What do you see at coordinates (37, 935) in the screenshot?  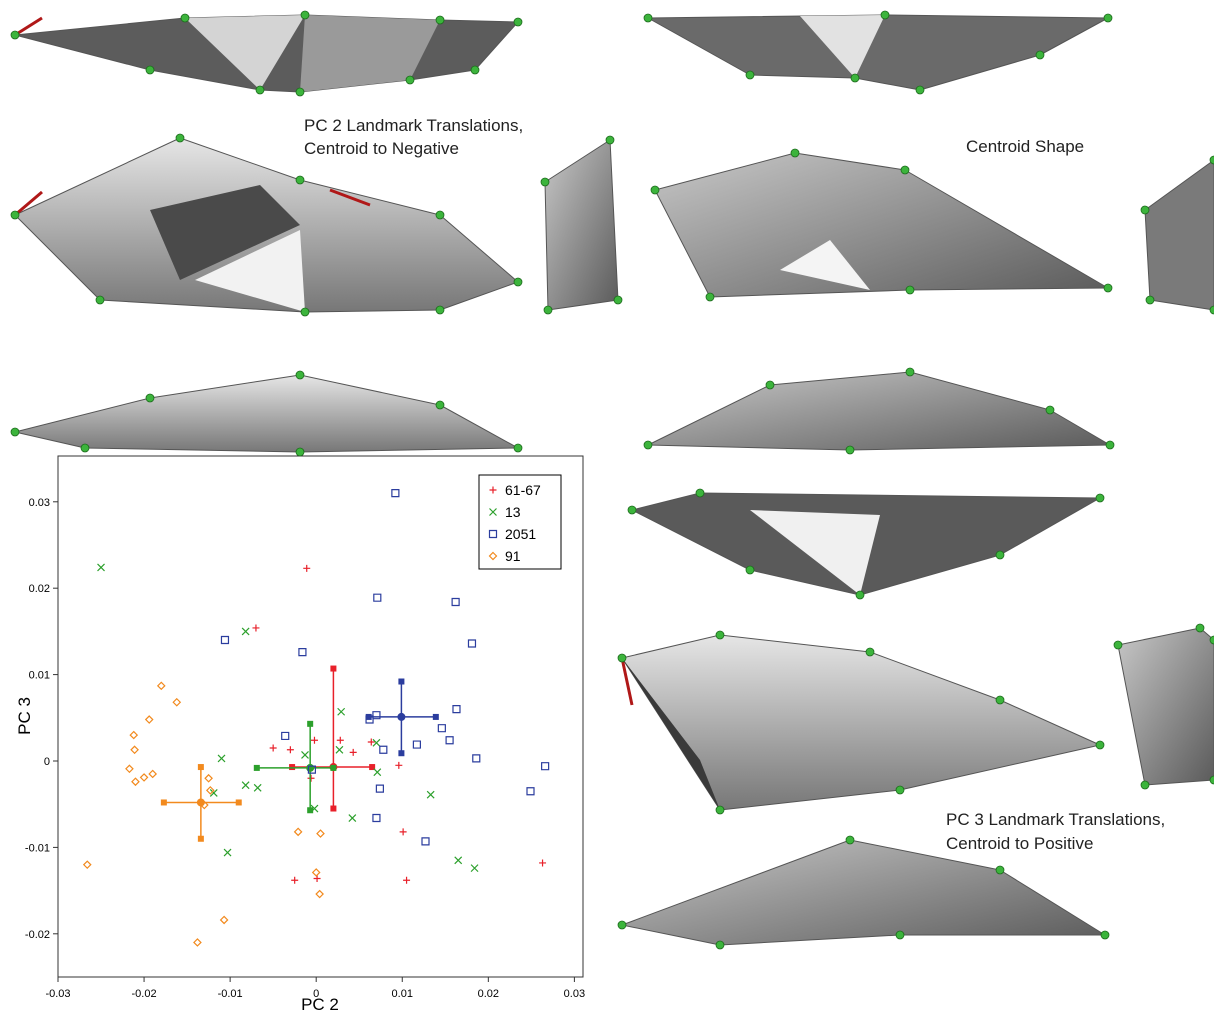 I see `y-tick-label: -0.02` at bounding box center [37, 935].